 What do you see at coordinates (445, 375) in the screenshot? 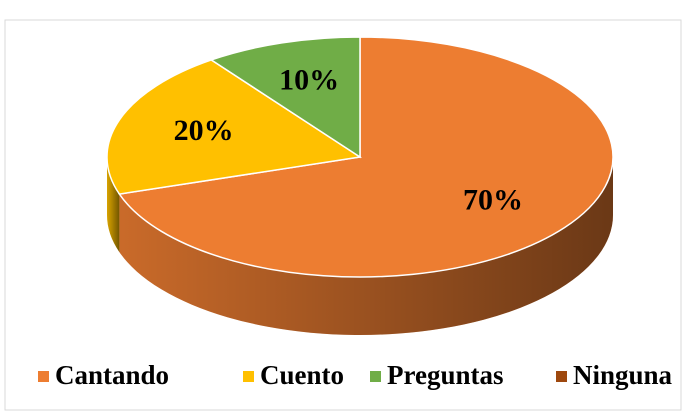
I see `legend-label: Preguntas` at bounding box center [445, 375].